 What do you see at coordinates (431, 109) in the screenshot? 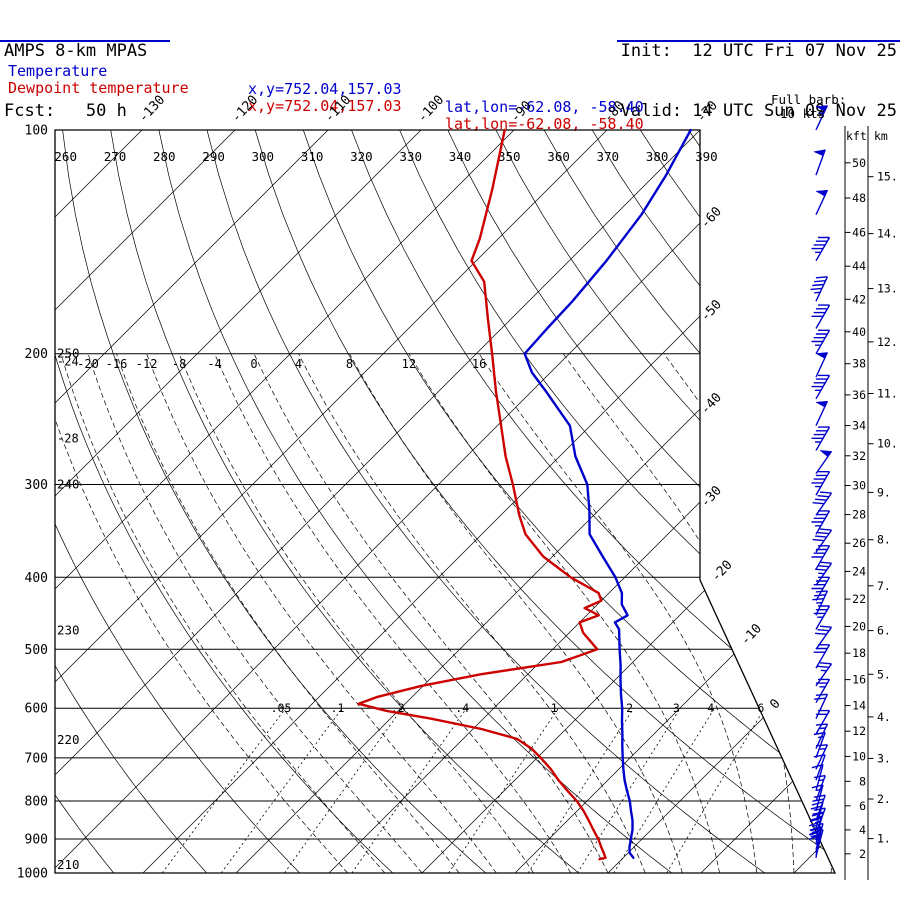
I see `isotherm-label-top: -100` at bounding box center [431, 109].